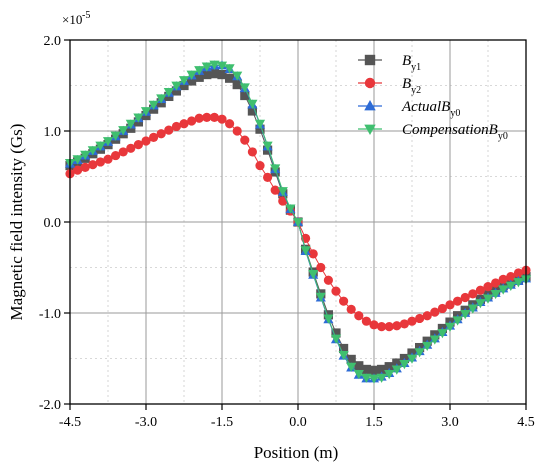 The width and height of the screenshot is (550, 468). I want to click on x-tick-label: 4.5, so click(526, 422).